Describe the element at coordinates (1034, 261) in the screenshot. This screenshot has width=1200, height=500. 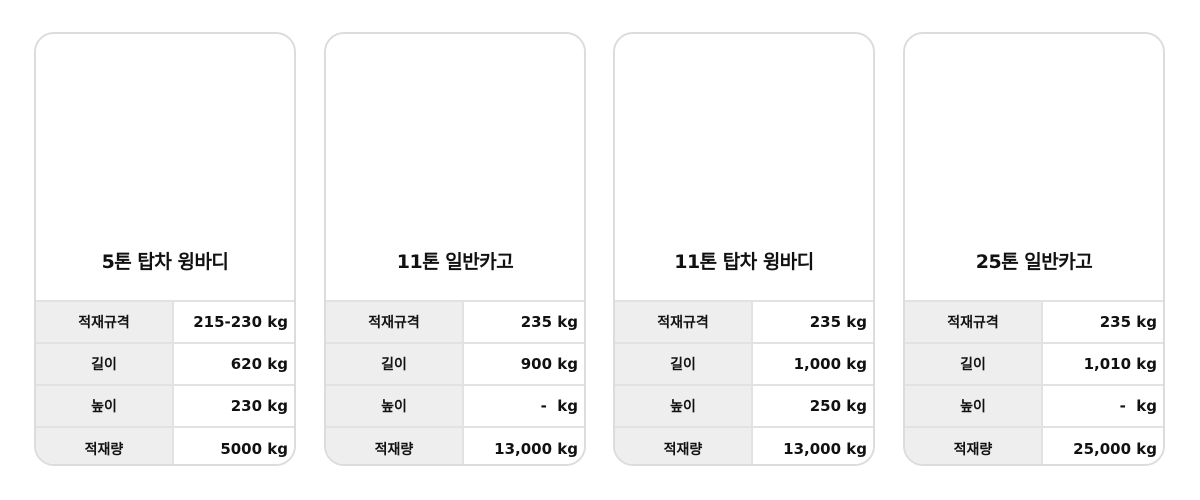
I see `truck-title: 25톤 일반카고` at that location.